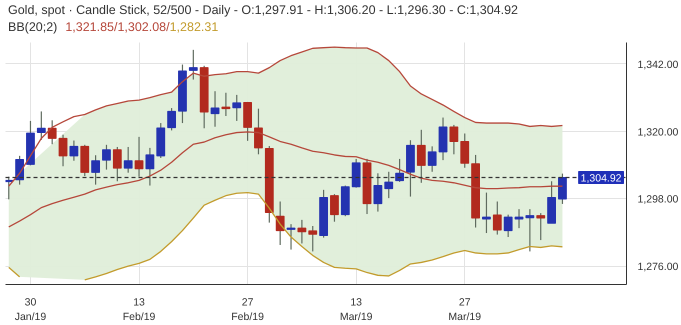 The width and height of the screenshot is (681, 325). Describe the element at coordinates (658, 200) in the screenshot. I see `y-tick-label: 1,298.00` at that location.